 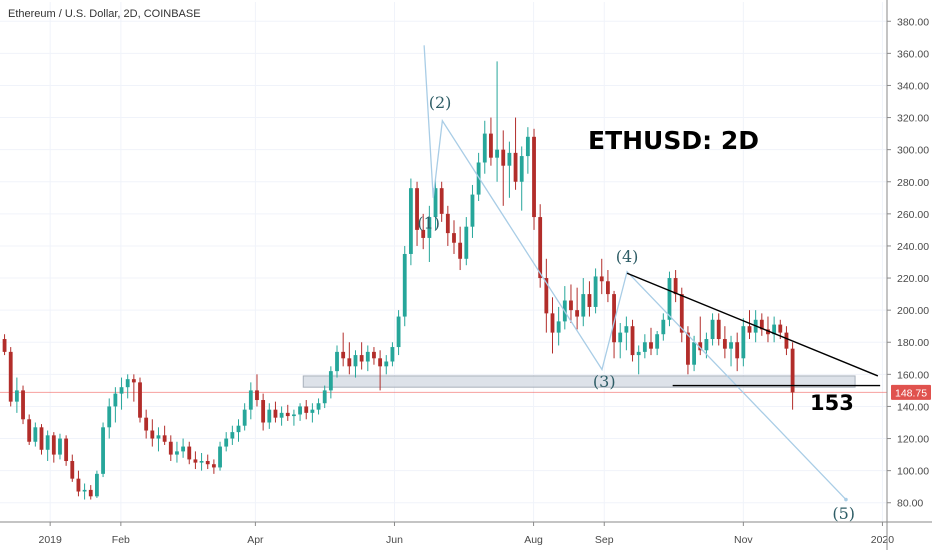 What do you see at coordinates (913, 279) in the screenshot?
I see `y-tick-label: 220.00` at bounding box center [913, 279].